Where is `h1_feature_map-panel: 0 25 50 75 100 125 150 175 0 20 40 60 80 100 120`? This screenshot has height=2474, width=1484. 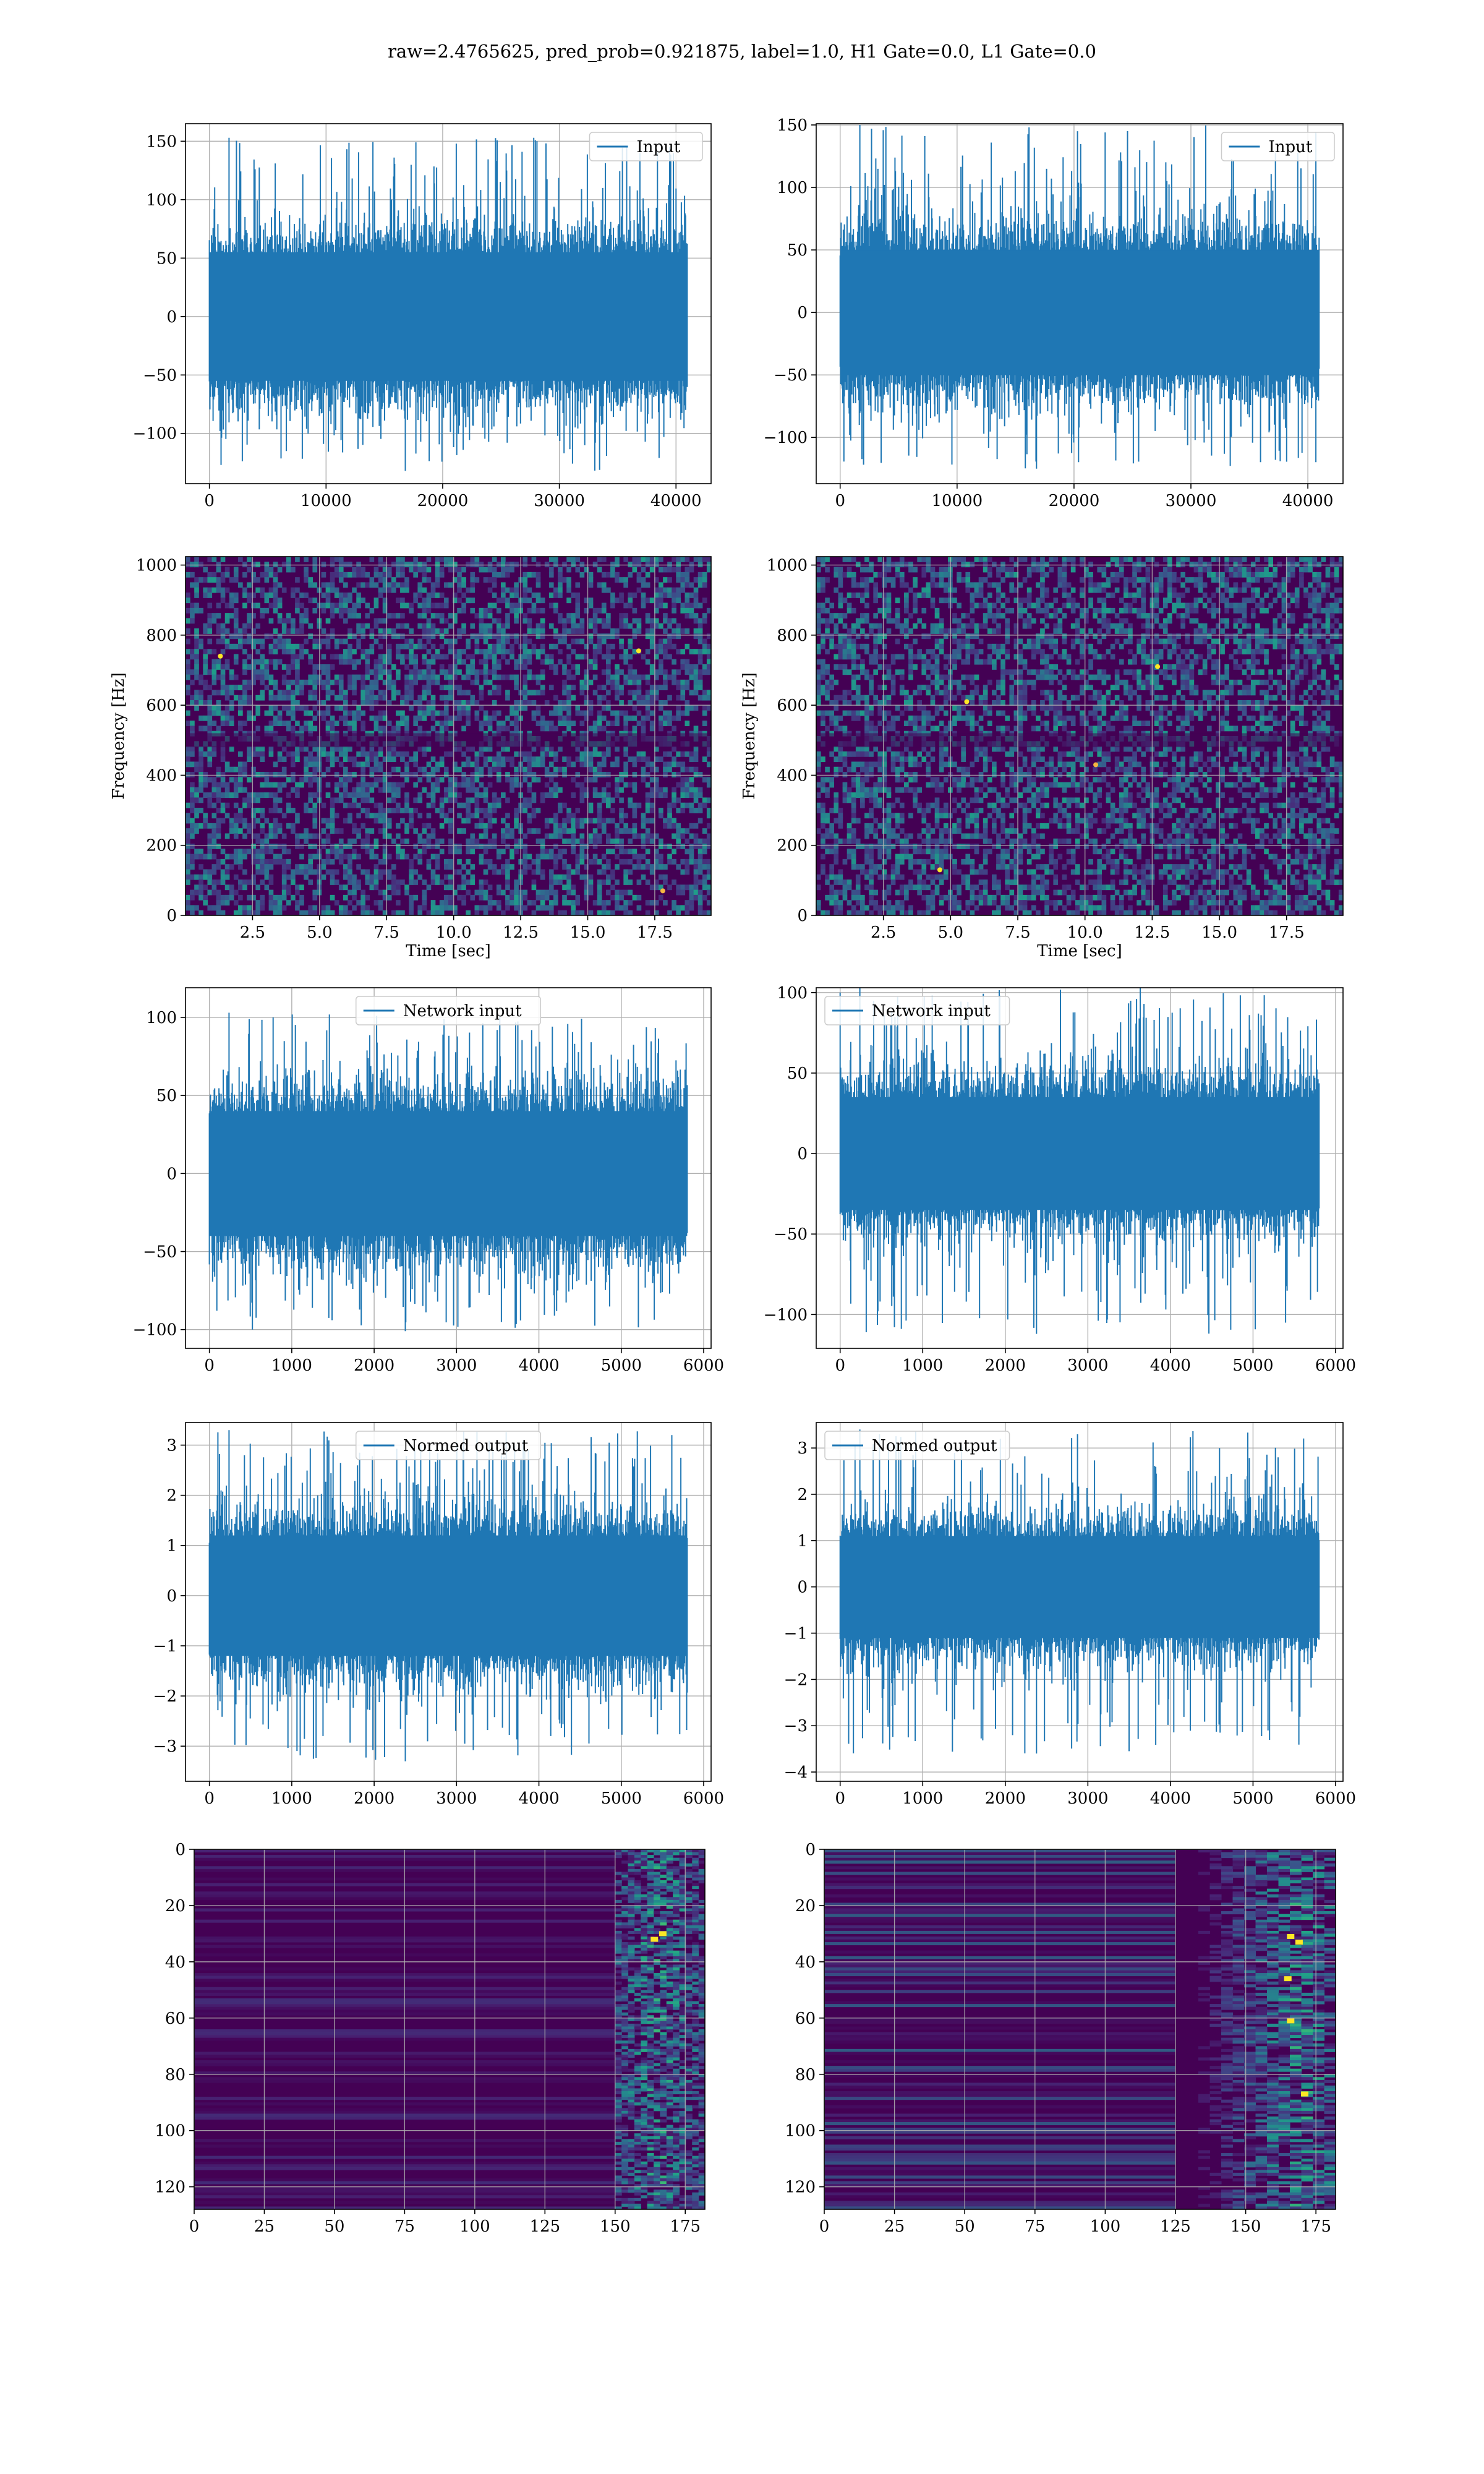 h1_feature_map-panel: 0 25 50 75 100 125 150 175 0 20 40 60 80 100 120 is located at coordinates (430, 2039).